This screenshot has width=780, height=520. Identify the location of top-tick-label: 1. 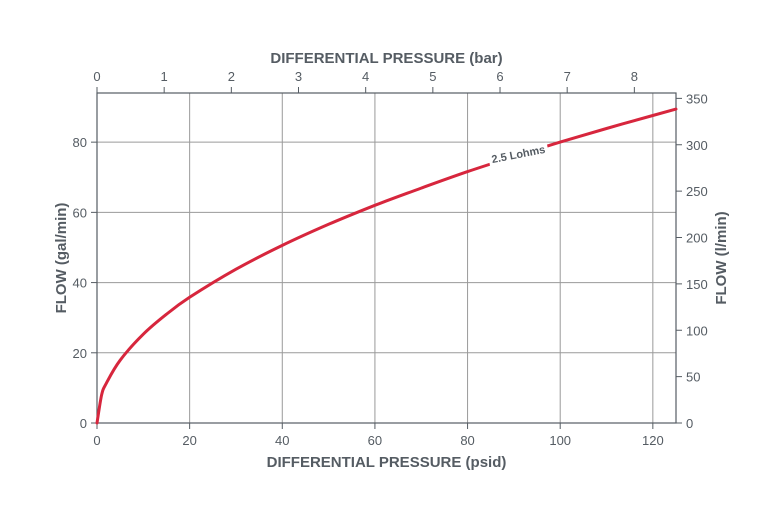
(164, 76).